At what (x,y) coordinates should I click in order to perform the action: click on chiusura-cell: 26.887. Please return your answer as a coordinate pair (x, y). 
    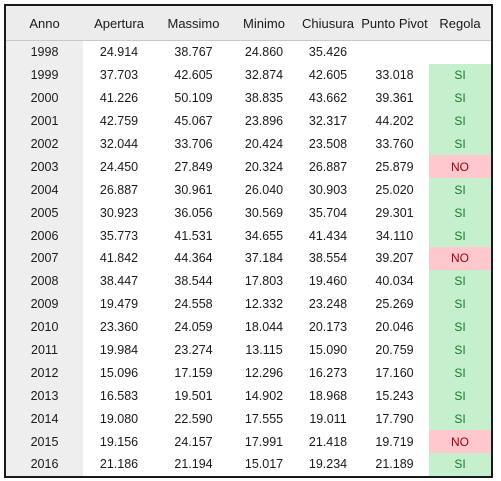
    Looking at the image, I should click on (328, 166).